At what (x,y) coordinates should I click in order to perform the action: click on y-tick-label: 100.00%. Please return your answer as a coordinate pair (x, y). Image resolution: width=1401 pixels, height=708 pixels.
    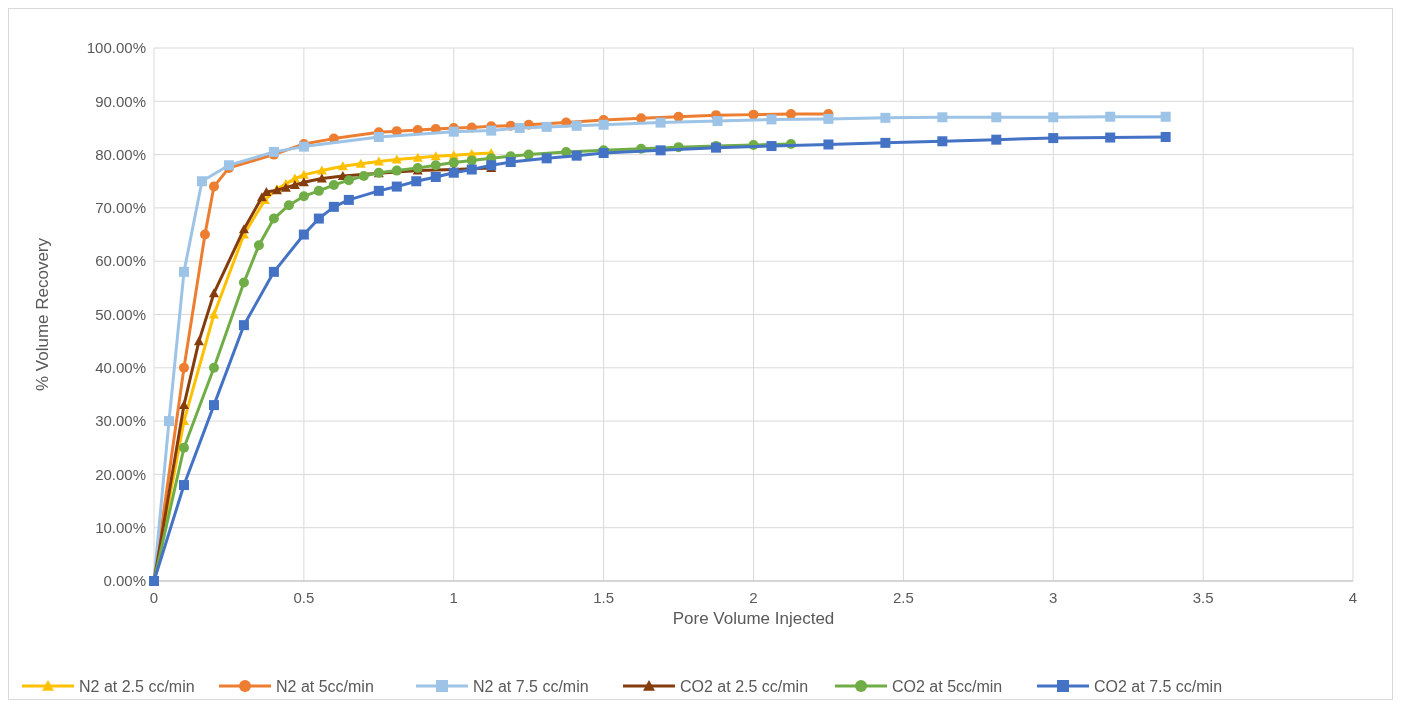
    Looking at the image, I should click on (116, 48).